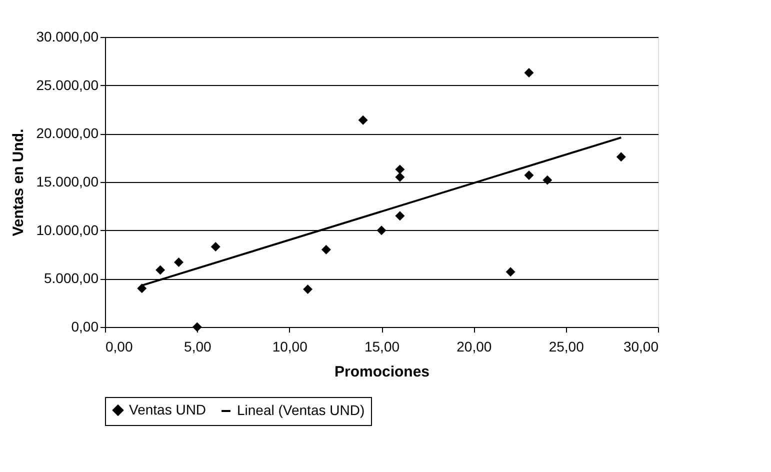 The height and width of the screenshot is (472, 771). I want to click on y-tick-label: 5.000,00, so click(71, 278).